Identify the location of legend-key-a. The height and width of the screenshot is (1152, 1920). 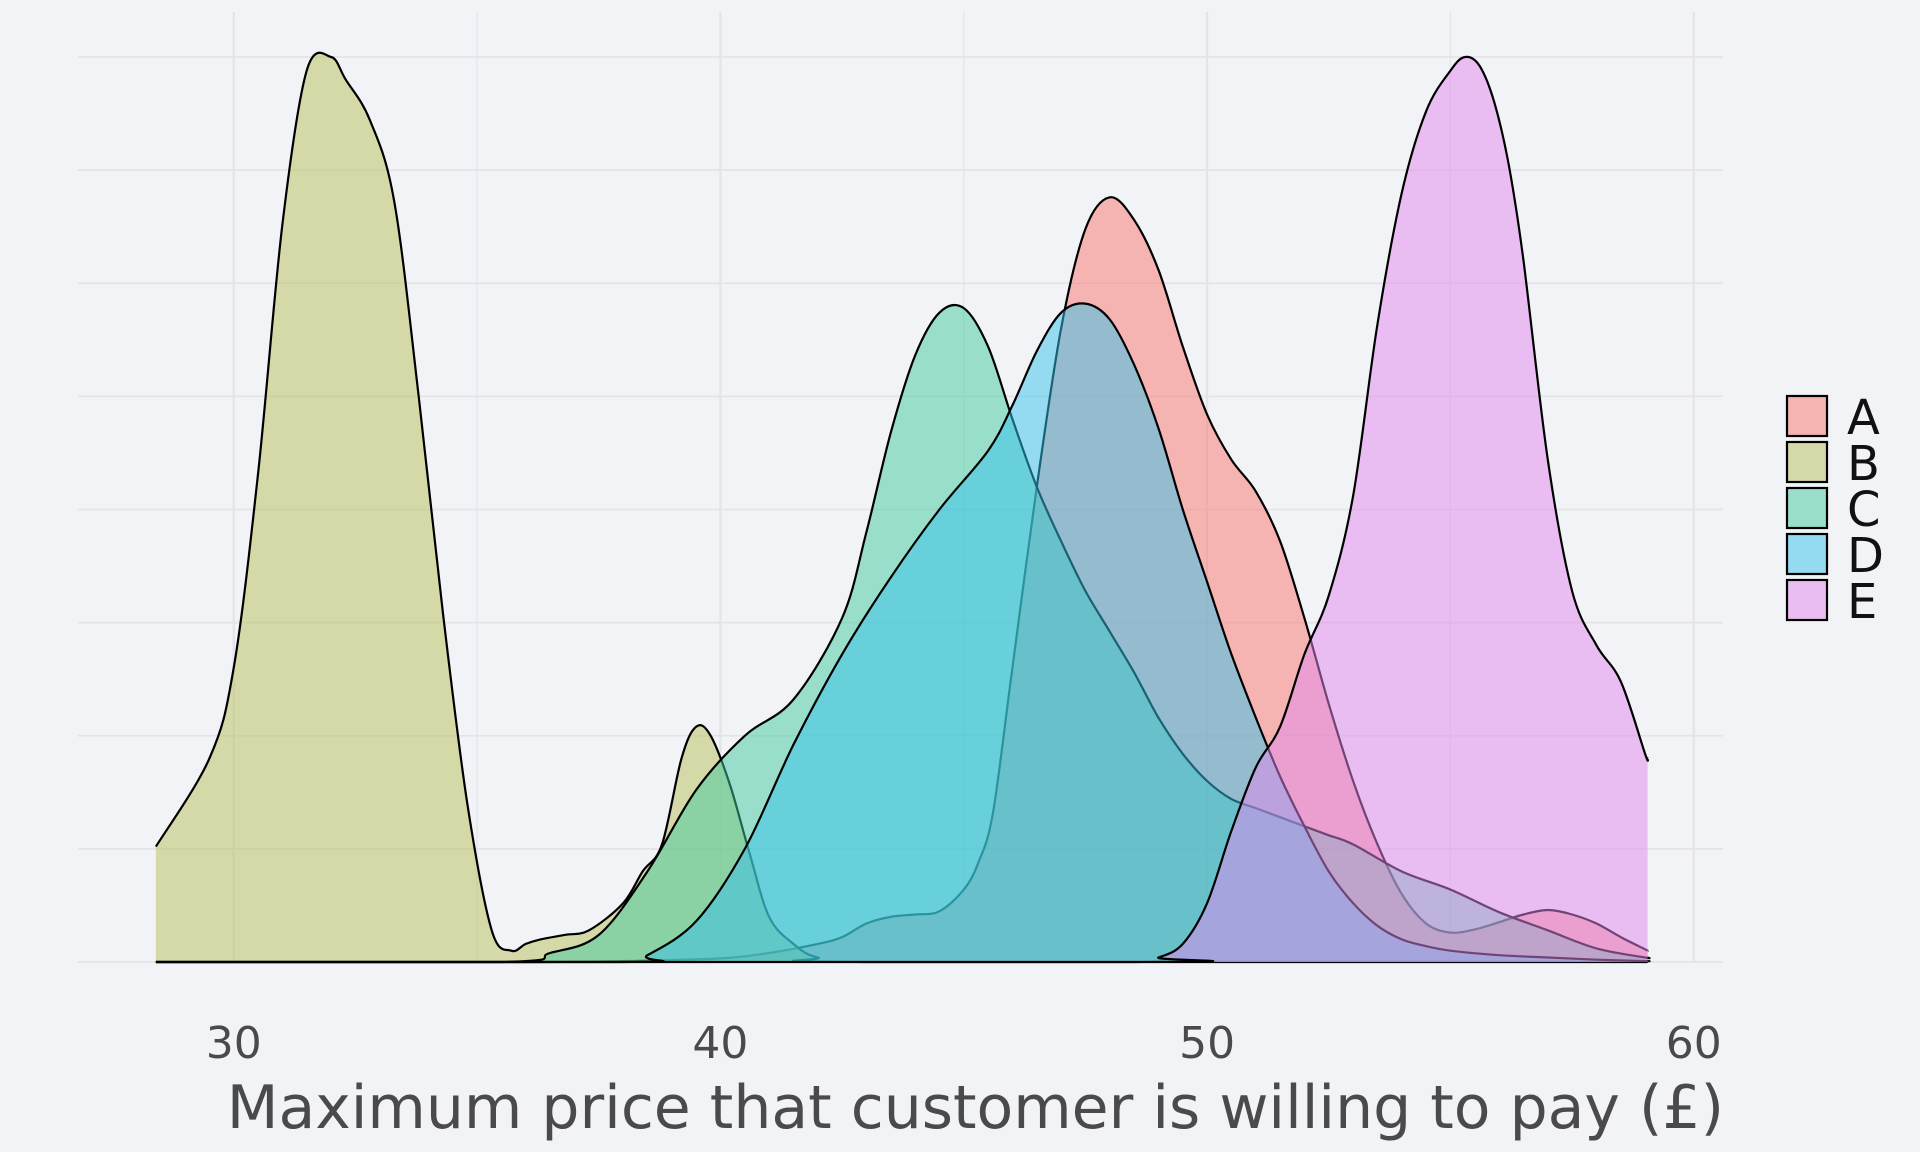
(1807, 416).